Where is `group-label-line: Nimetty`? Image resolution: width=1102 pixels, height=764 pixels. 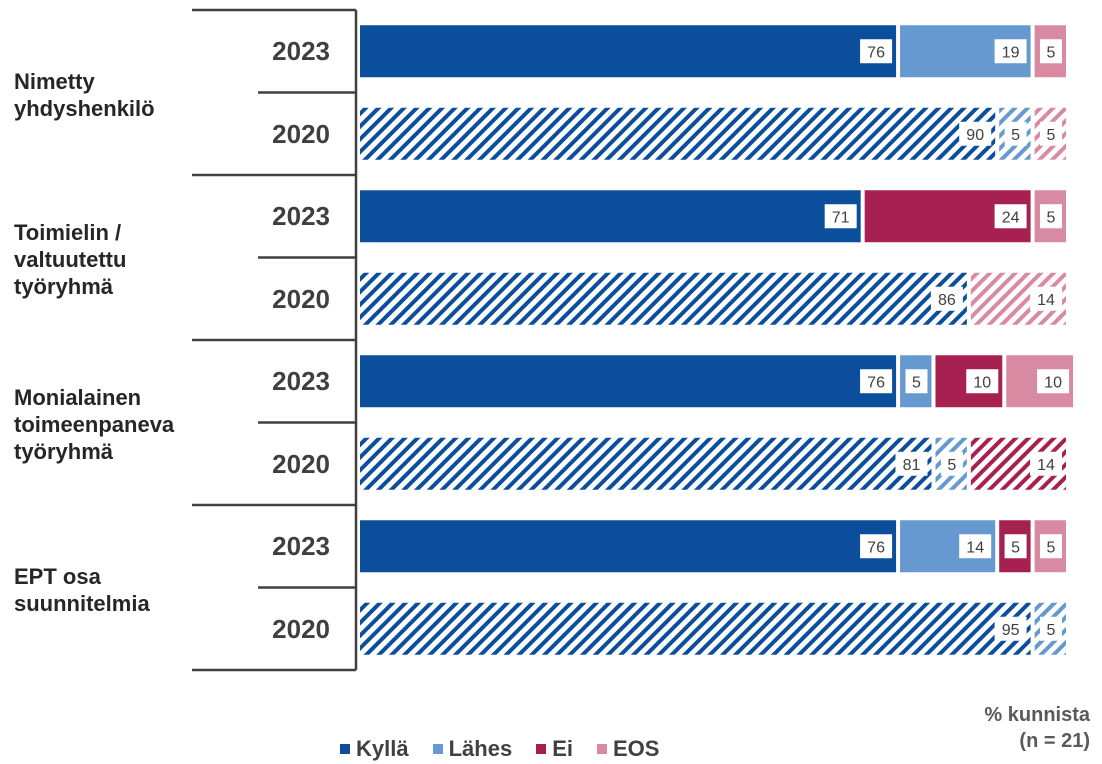 group-label-line: Nimetty is located at coordinates (54, 81).